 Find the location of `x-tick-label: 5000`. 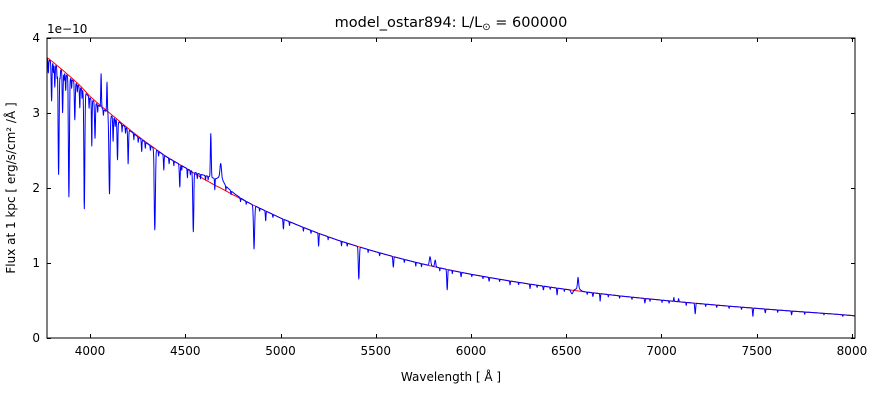

x-tick-label: 5000 is located at coordinates (280, 351).